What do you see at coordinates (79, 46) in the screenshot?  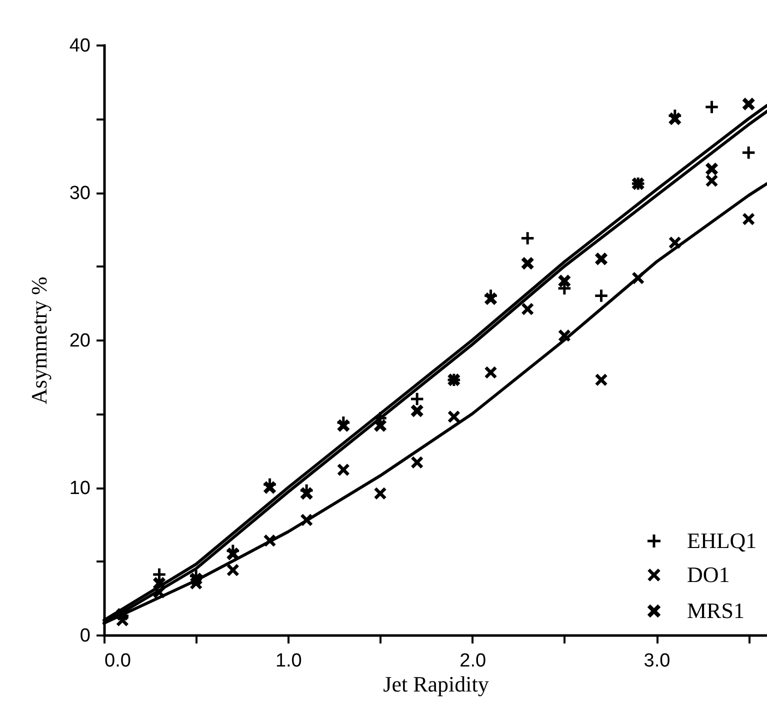 I see `y-tick-label: 40` at bounding box center [79, 46].